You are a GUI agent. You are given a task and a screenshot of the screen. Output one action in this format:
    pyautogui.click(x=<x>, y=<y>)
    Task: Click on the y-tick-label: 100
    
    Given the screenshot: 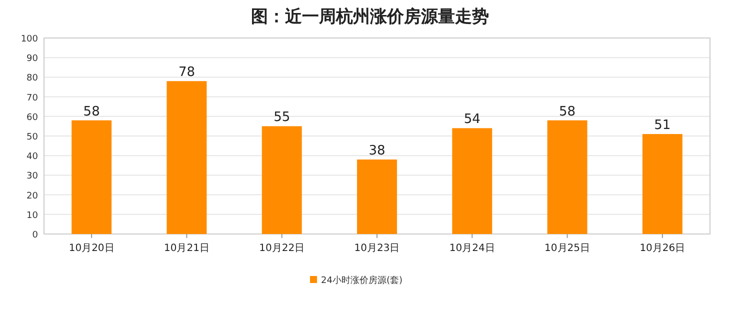 What is the action you would take?
    pyautogui.click(x=29, y=39)
    